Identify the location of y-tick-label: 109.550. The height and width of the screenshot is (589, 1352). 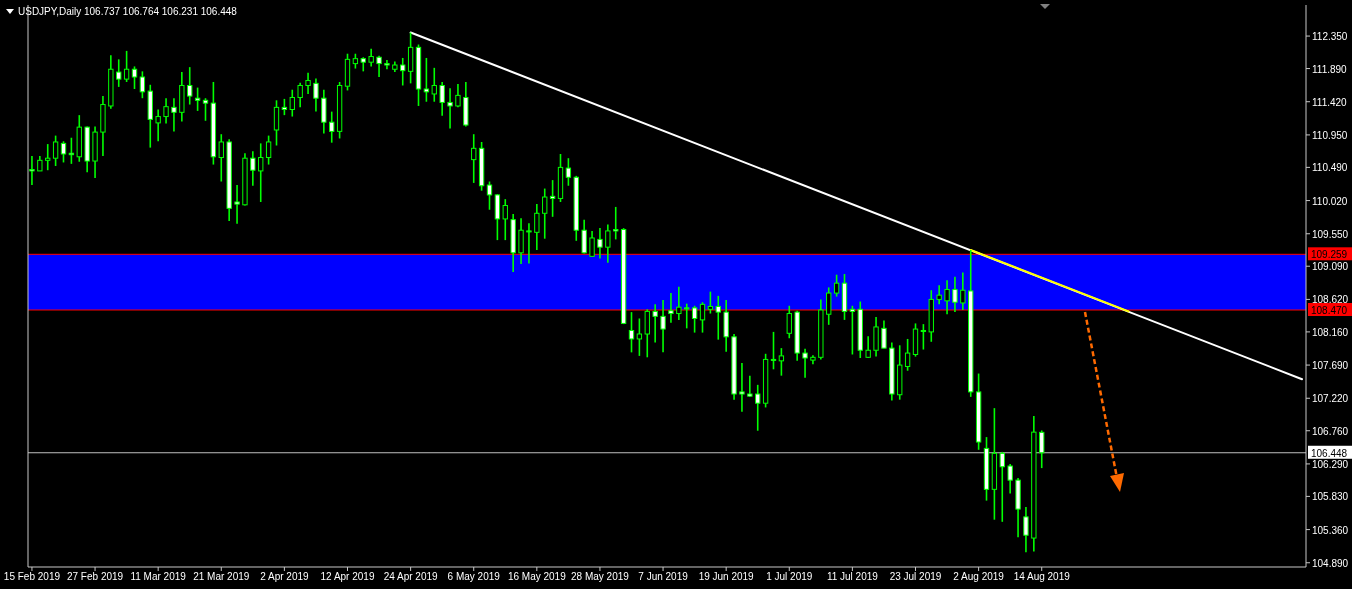
(1330, 234).